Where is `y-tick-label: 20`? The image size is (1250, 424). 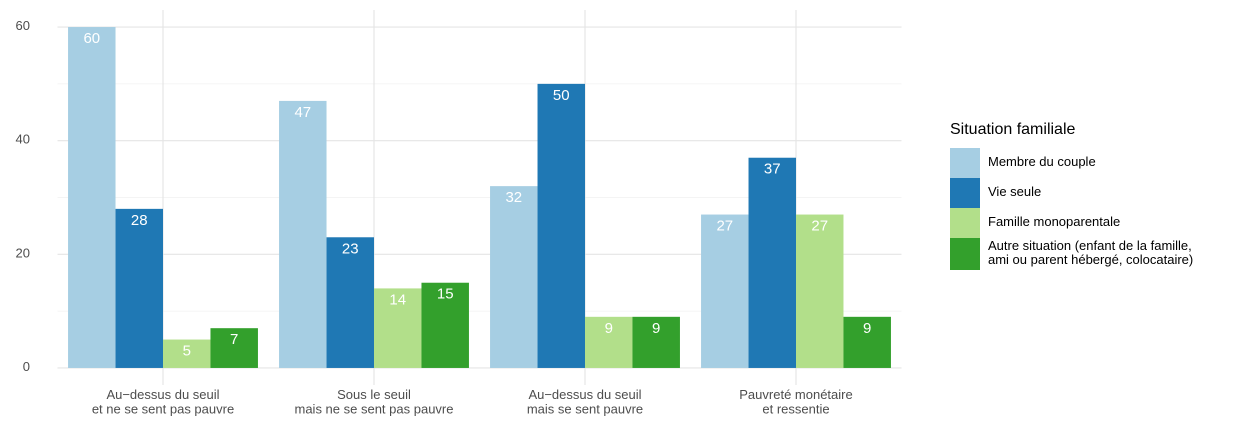
y-tick-label: 20 is located at coordinates (23, 253).